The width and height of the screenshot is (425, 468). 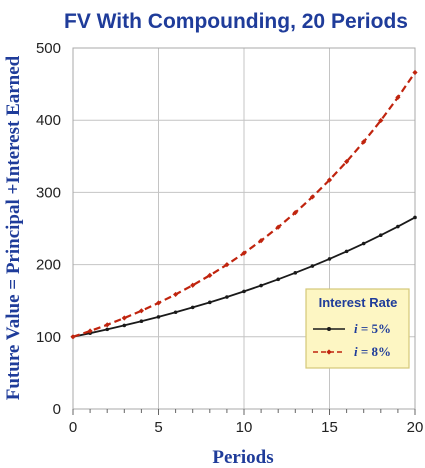 I want to click on legend-label: i = 8%, so click(x=372, y=351).